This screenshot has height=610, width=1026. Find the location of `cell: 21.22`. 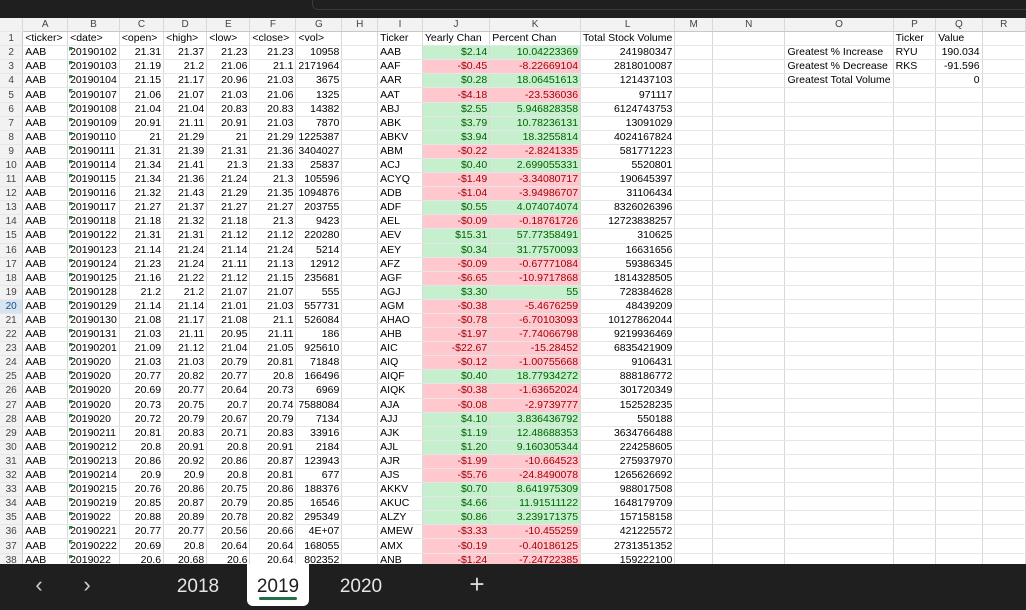

cell: 21.22 is located at coordinates (185, 278).